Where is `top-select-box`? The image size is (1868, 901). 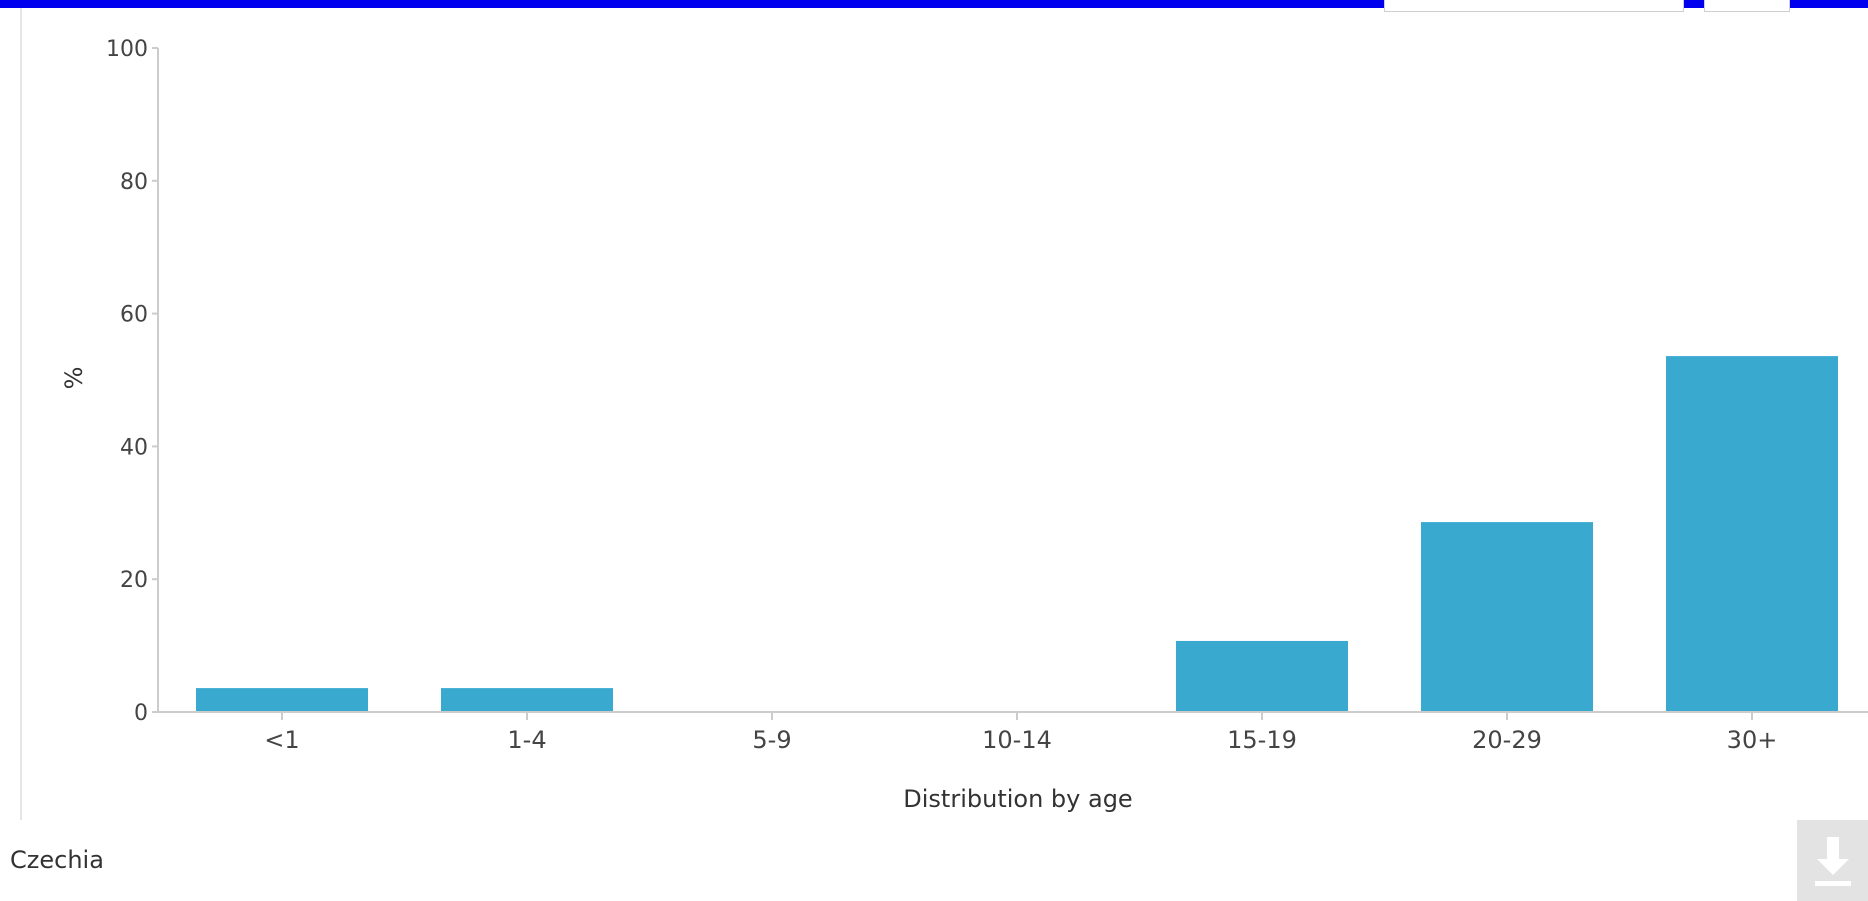
top-select-box is located at coordinates (1534, 6).